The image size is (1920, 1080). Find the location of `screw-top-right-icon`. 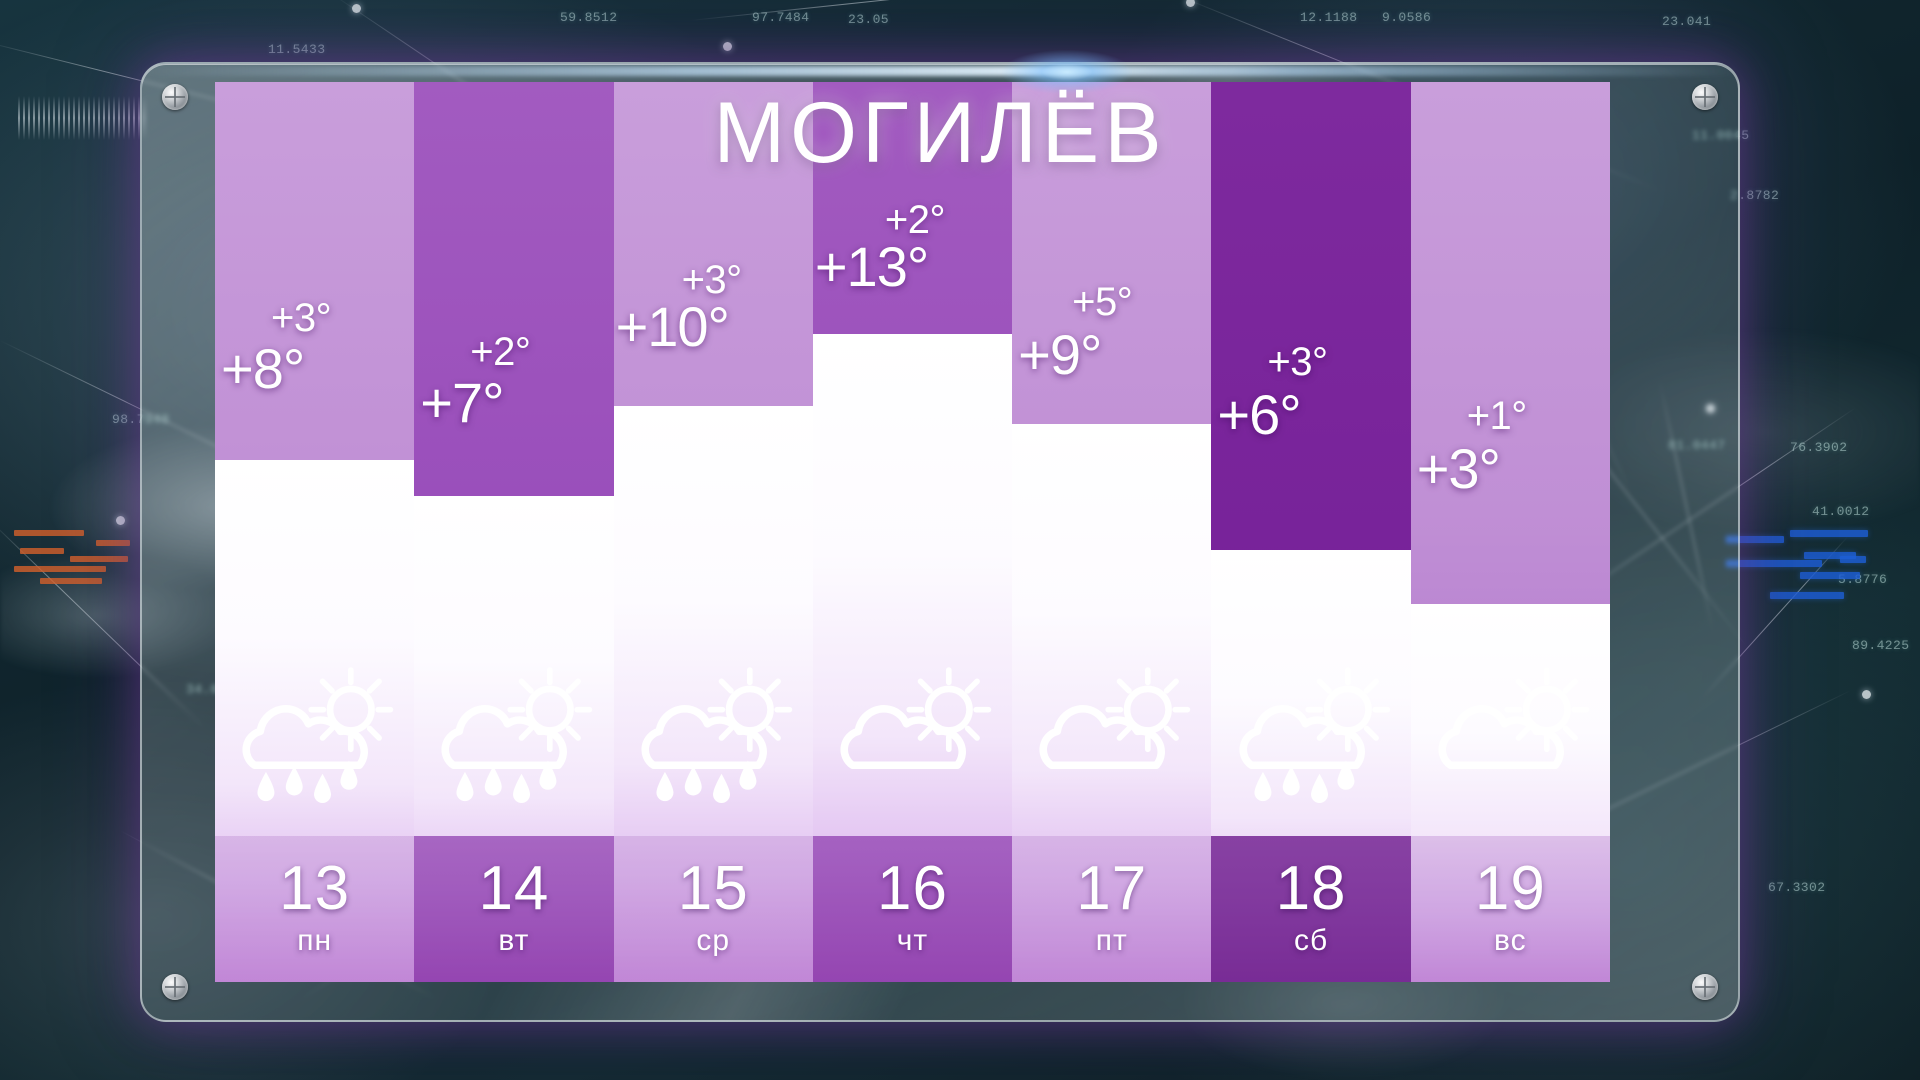

screw-top-right-icon is located at coordinates (1705, 97).